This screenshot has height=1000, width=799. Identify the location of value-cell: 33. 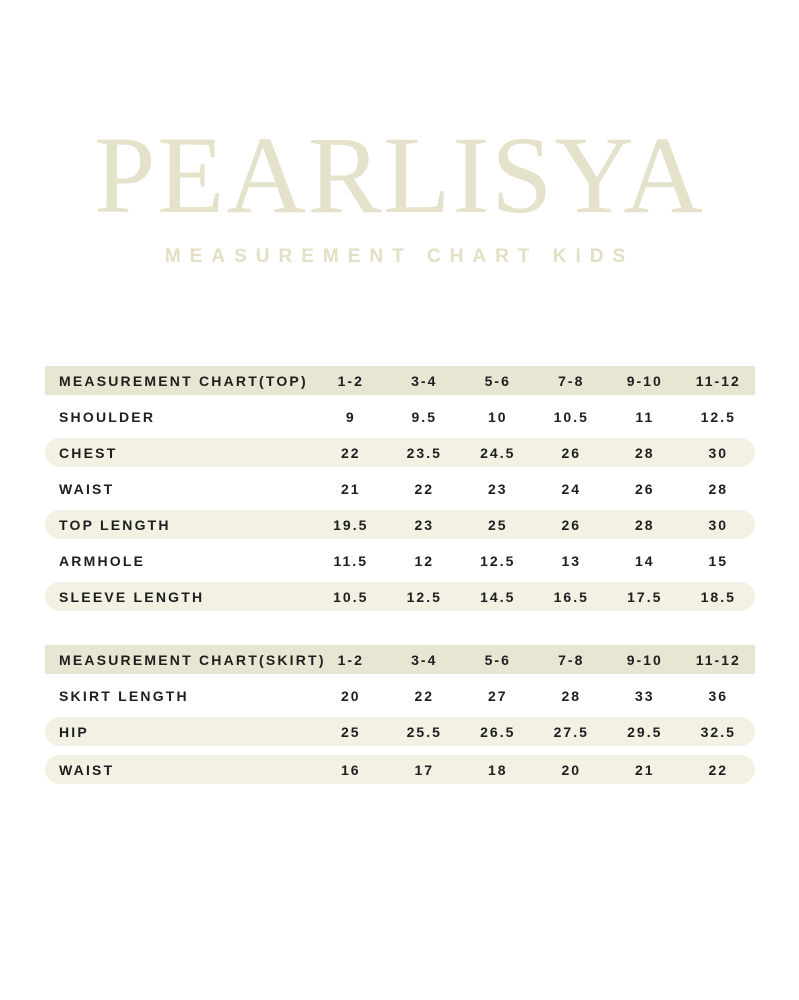
(644, 695).